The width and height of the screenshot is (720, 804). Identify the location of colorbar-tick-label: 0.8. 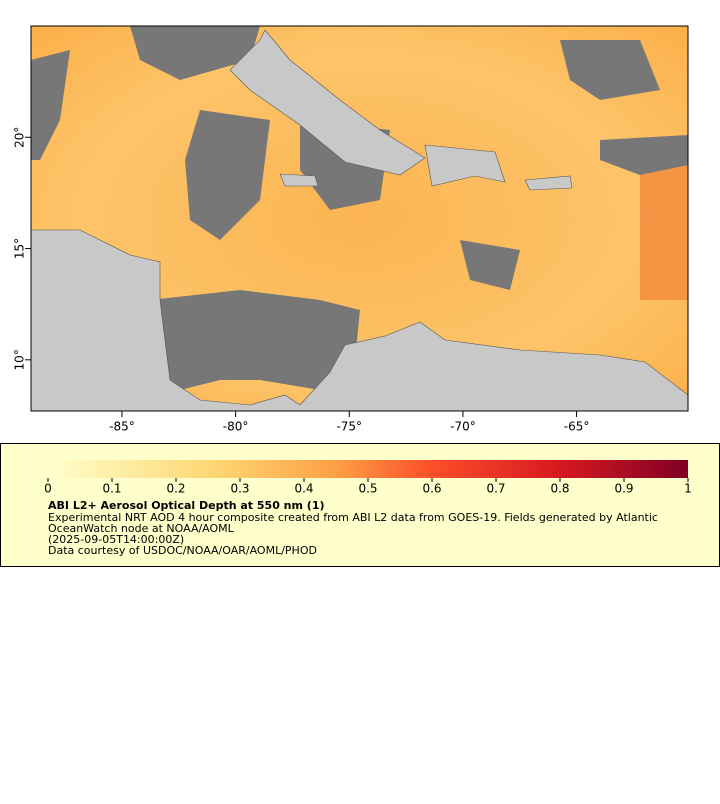
(559, 489).